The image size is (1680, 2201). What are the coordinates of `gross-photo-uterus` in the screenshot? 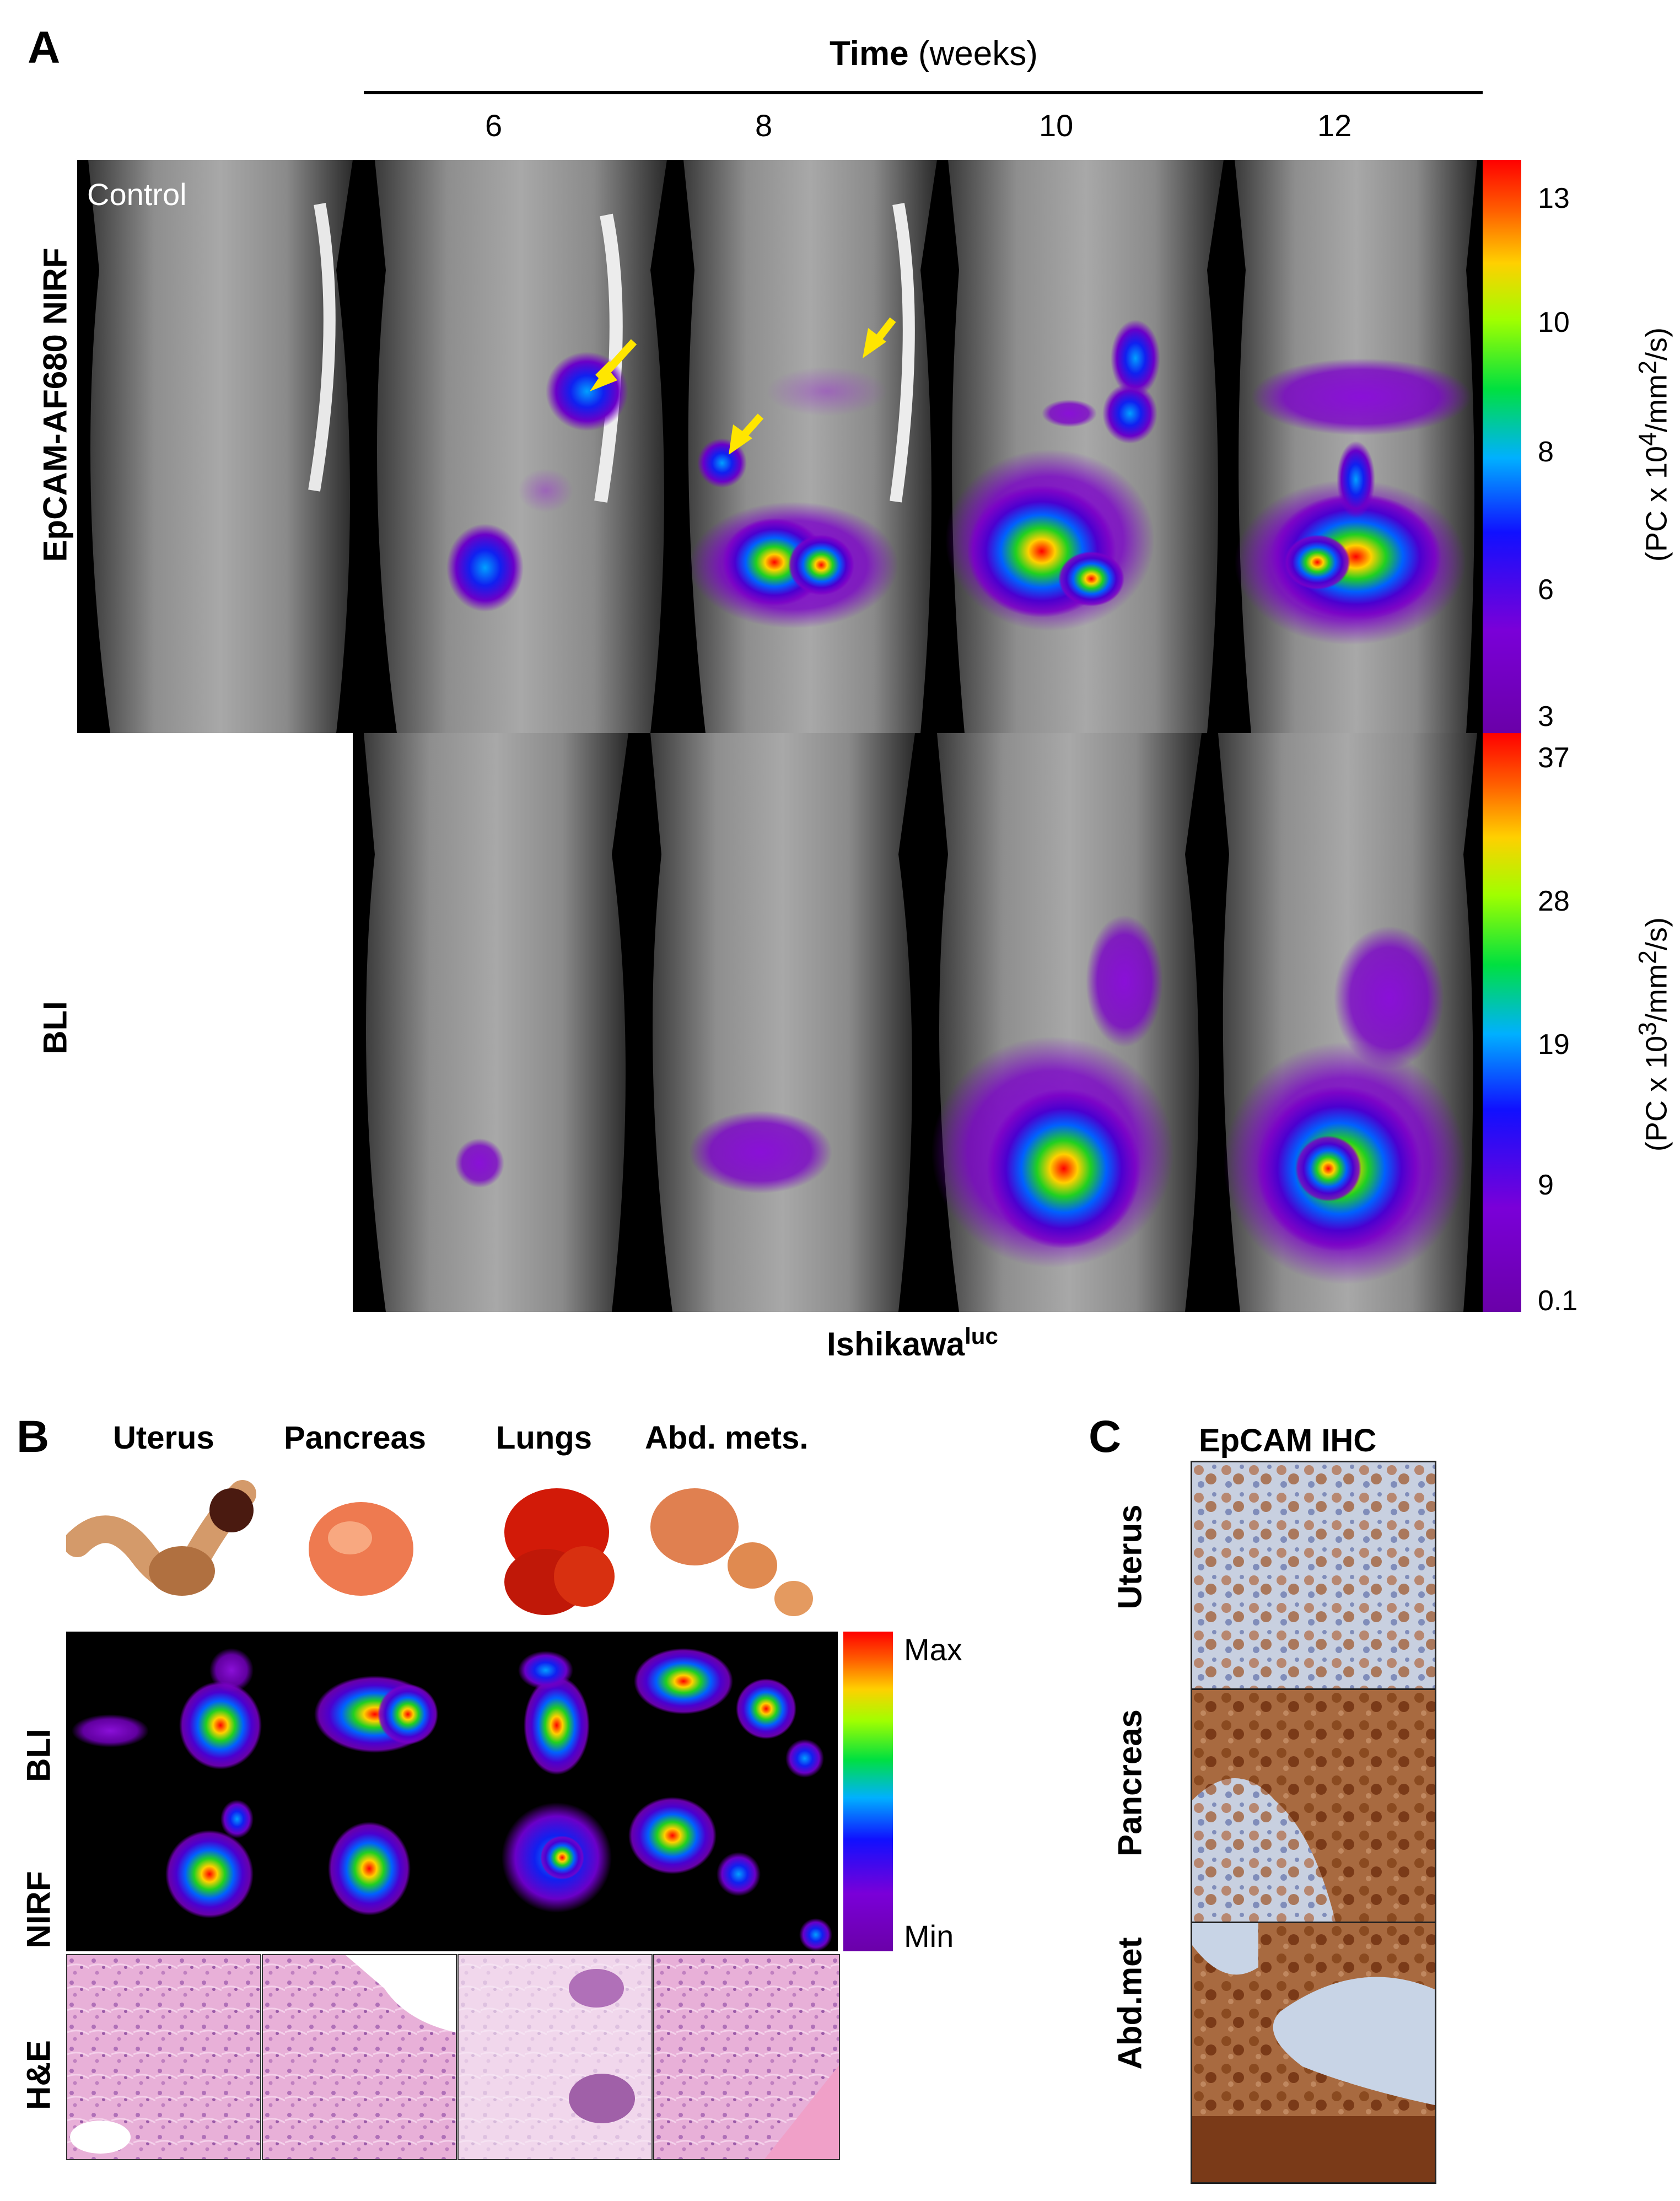 It's located at (166, 1549).